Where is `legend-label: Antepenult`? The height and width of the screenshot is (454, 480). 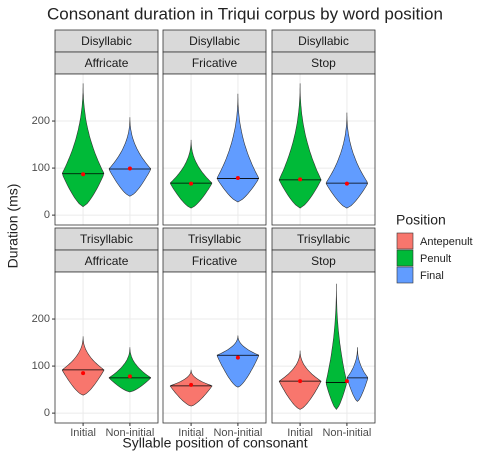 legend-label: Antepenult is located at coordinates (446, 242).